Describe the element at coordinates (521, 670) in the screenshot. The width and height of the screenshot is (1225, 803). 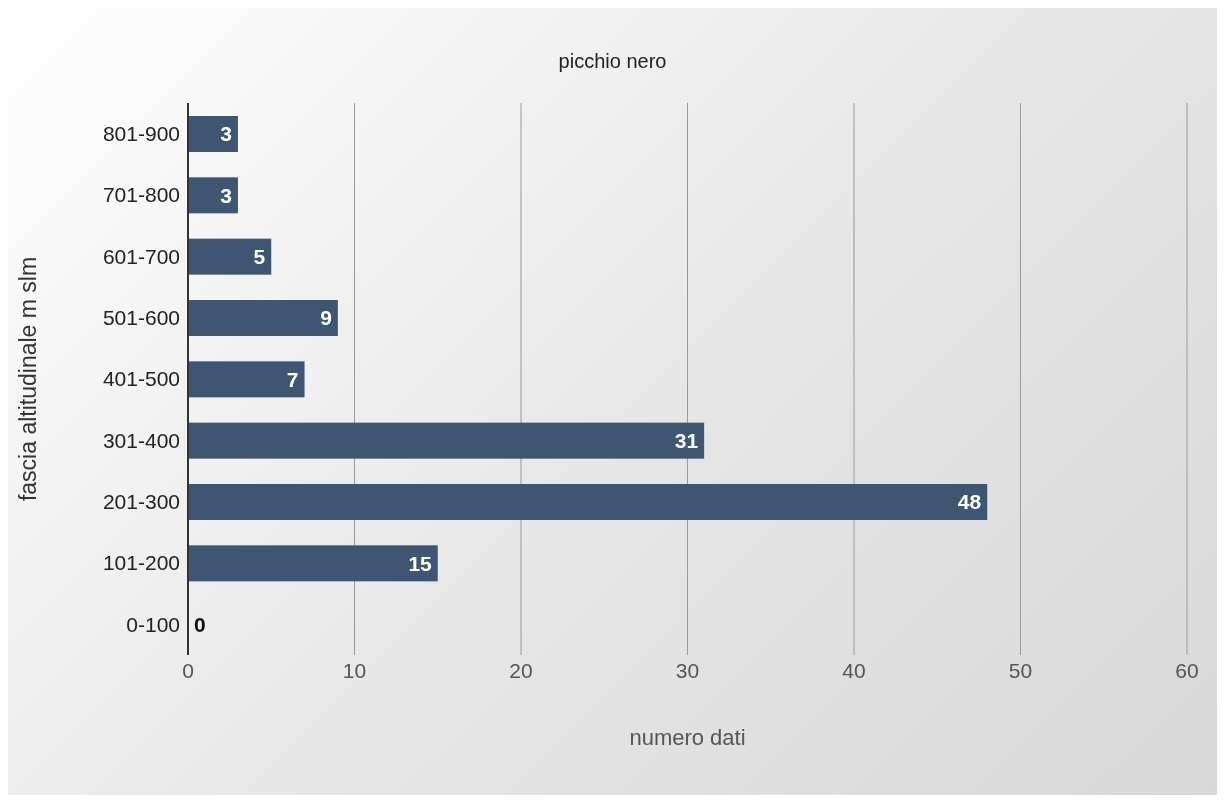
I see `x-tick-label: 20` at that location.